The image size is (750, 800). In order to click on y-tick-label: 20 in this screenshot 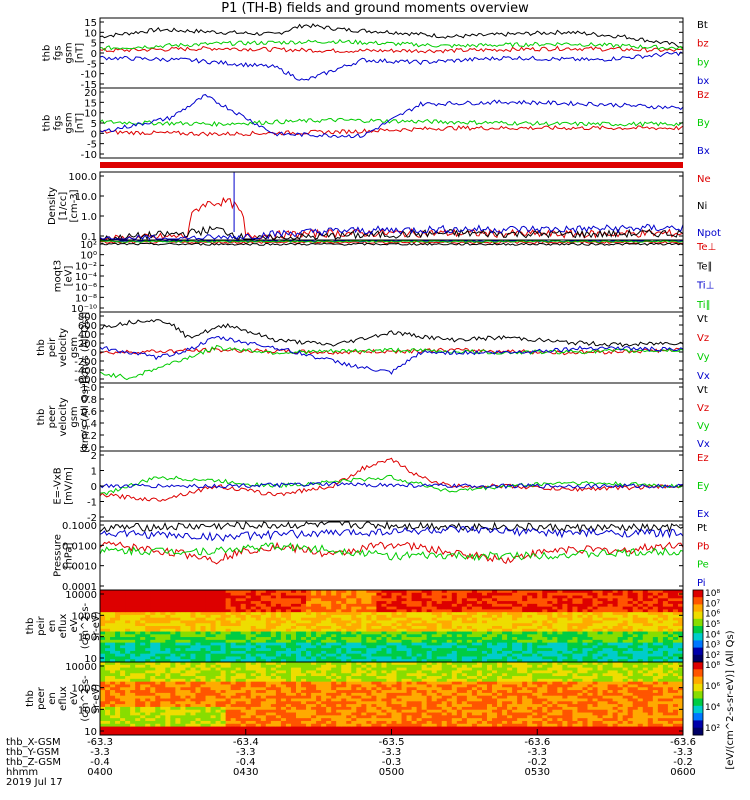, I will do `click(90, 93)`.